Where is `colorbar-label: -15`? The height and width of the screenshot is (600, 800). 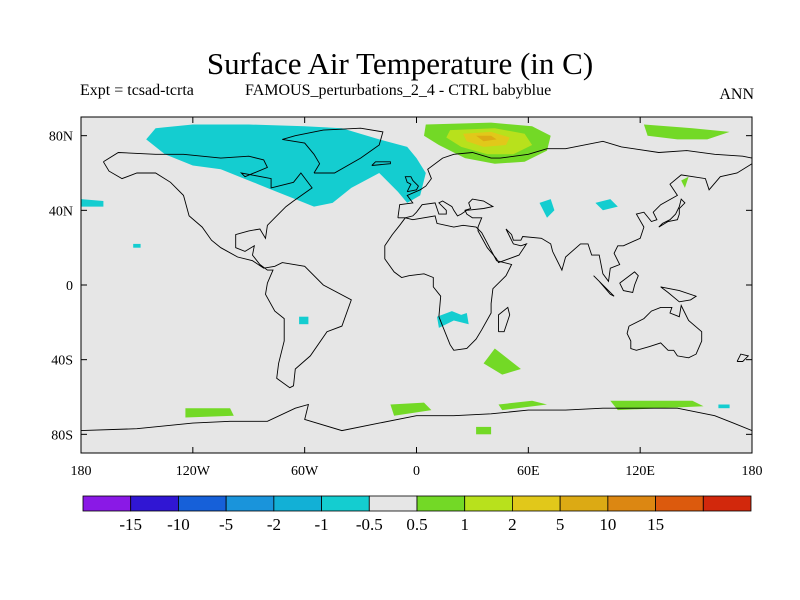 colorbar-label: -15 is located at coordinates (130, 524).